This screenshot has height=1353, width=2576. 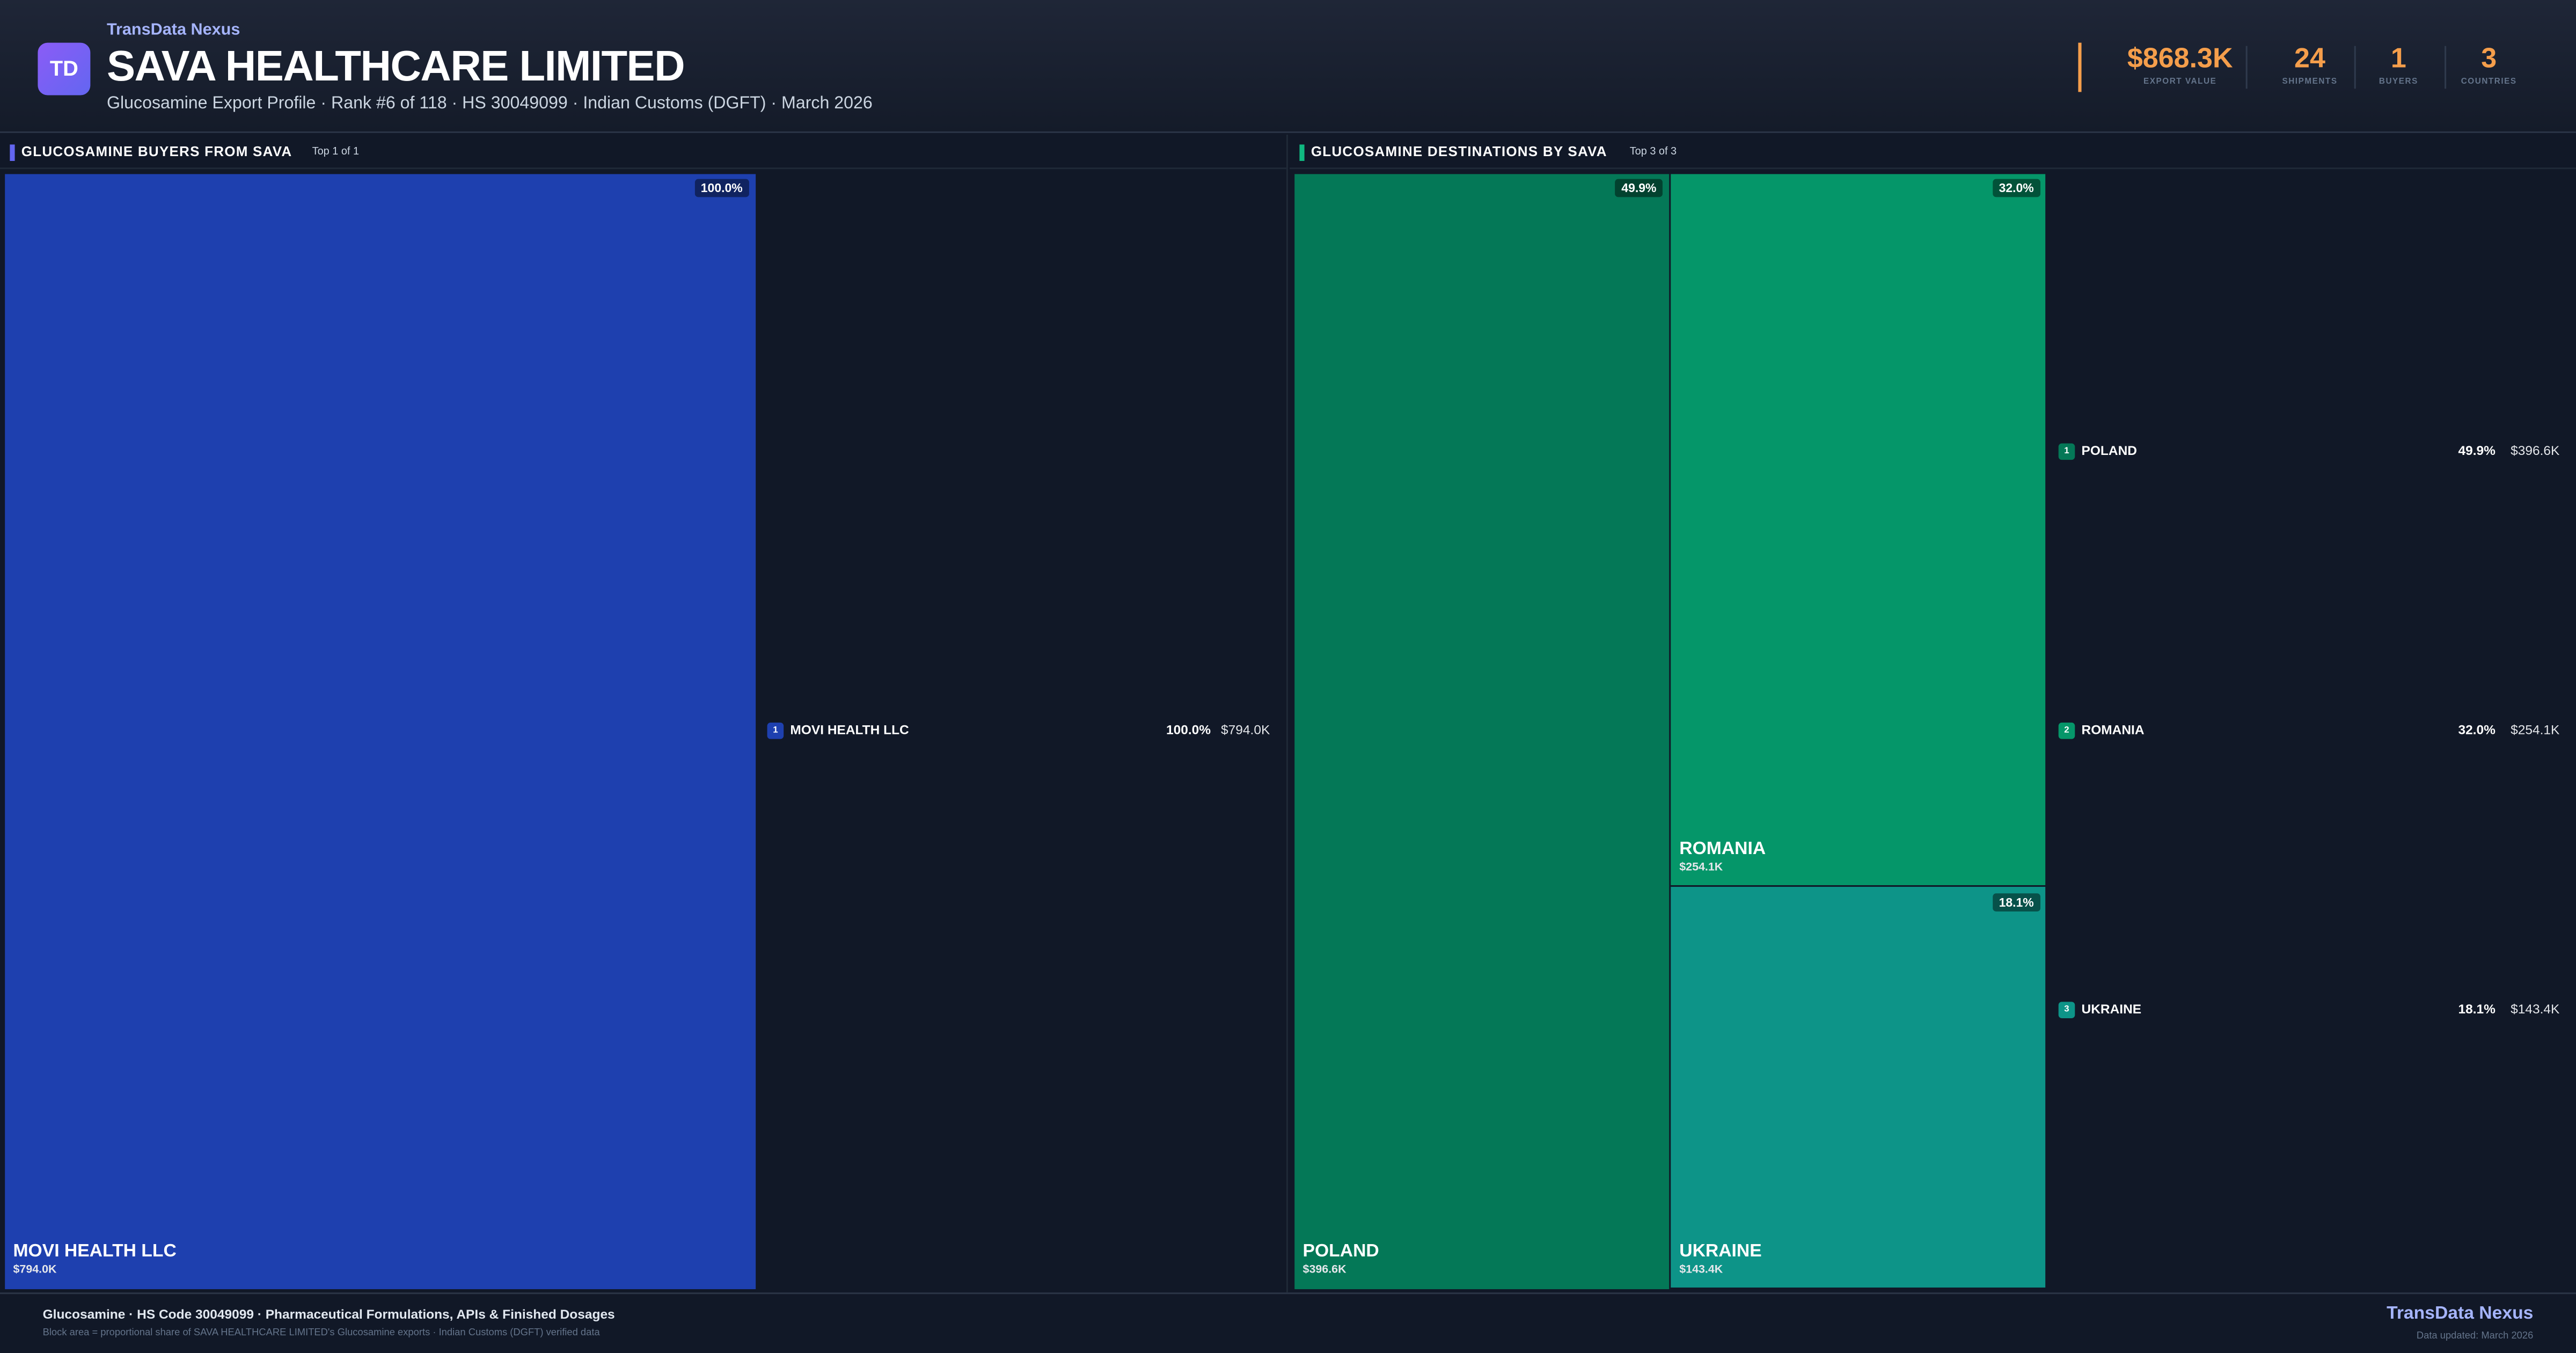 I want to click on accent-bar, so click(x=2080, y=67).